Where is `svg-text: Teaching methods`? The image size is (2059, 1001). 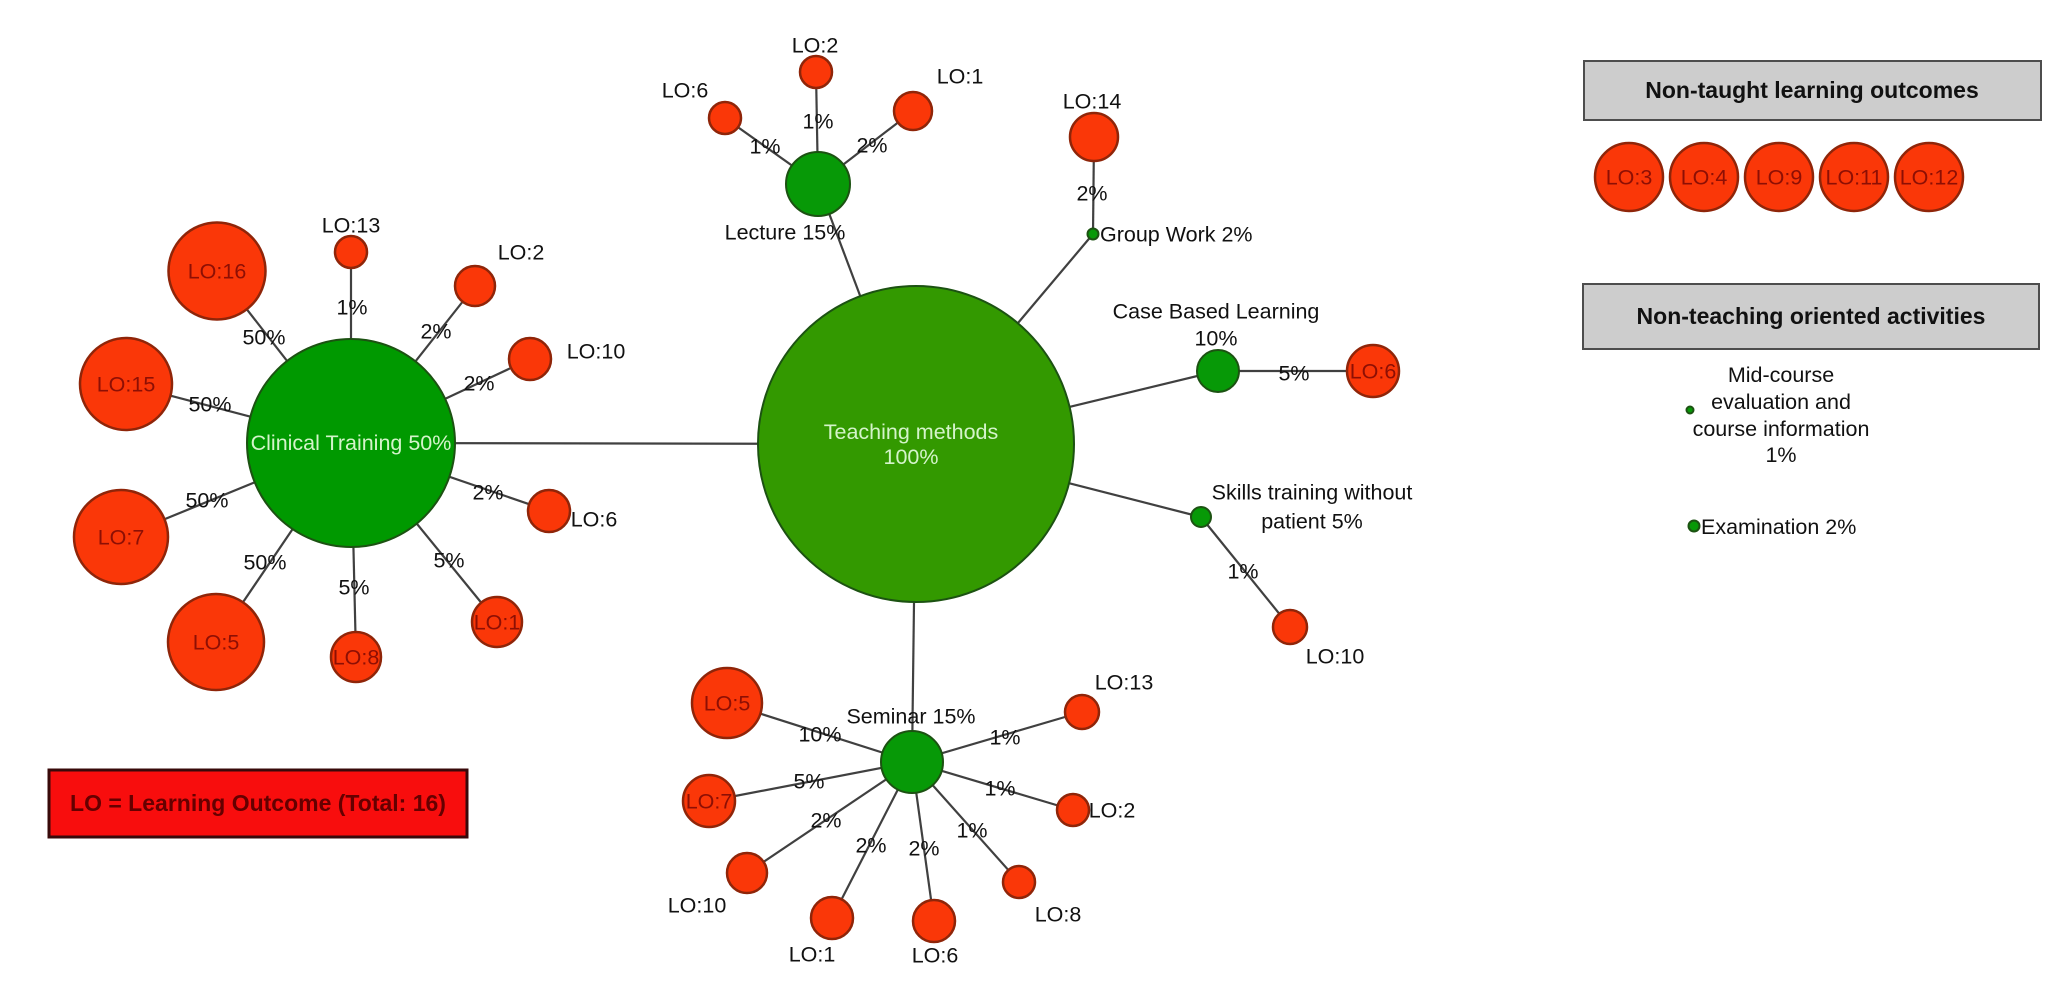 svg-text: Teaching methods is located at coordinates (911, 432).